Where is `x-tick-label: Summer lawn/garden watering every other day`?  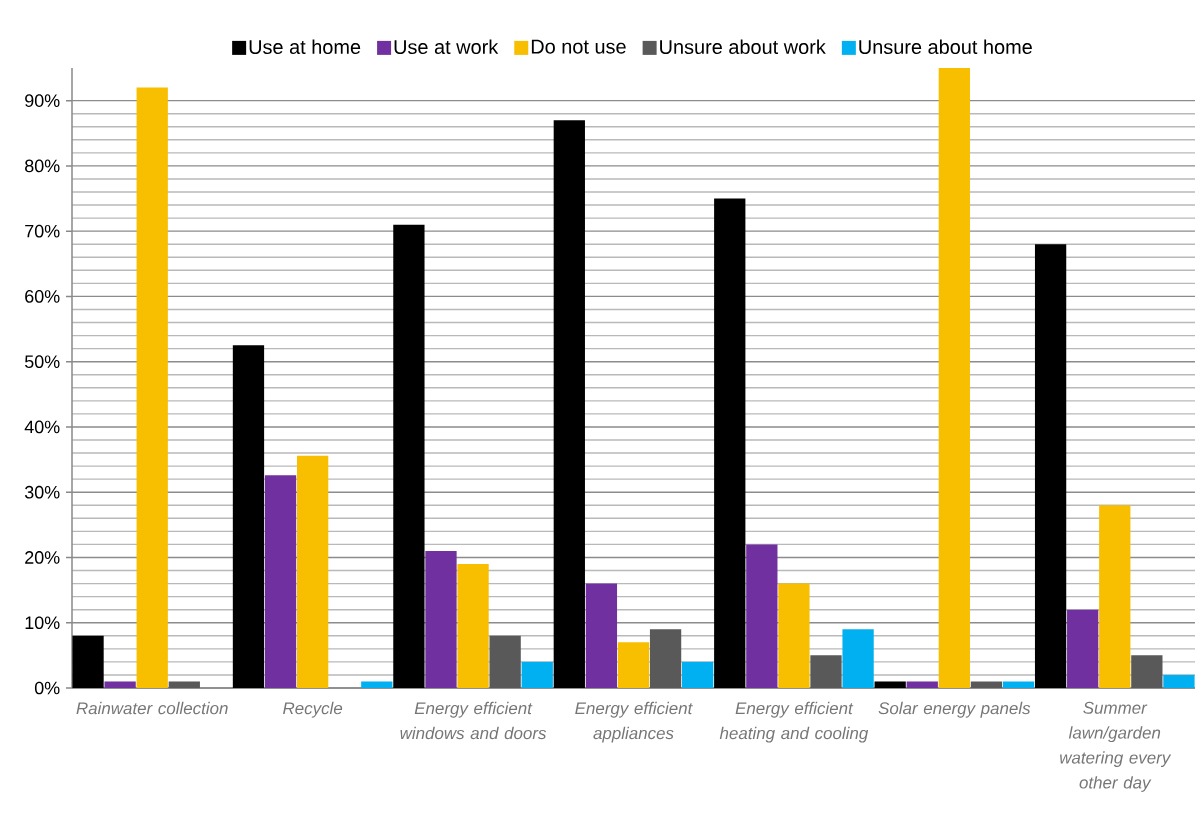 x-tick-label: Summer lawn/garden watering every other day is located at coordinates (1116, 746).